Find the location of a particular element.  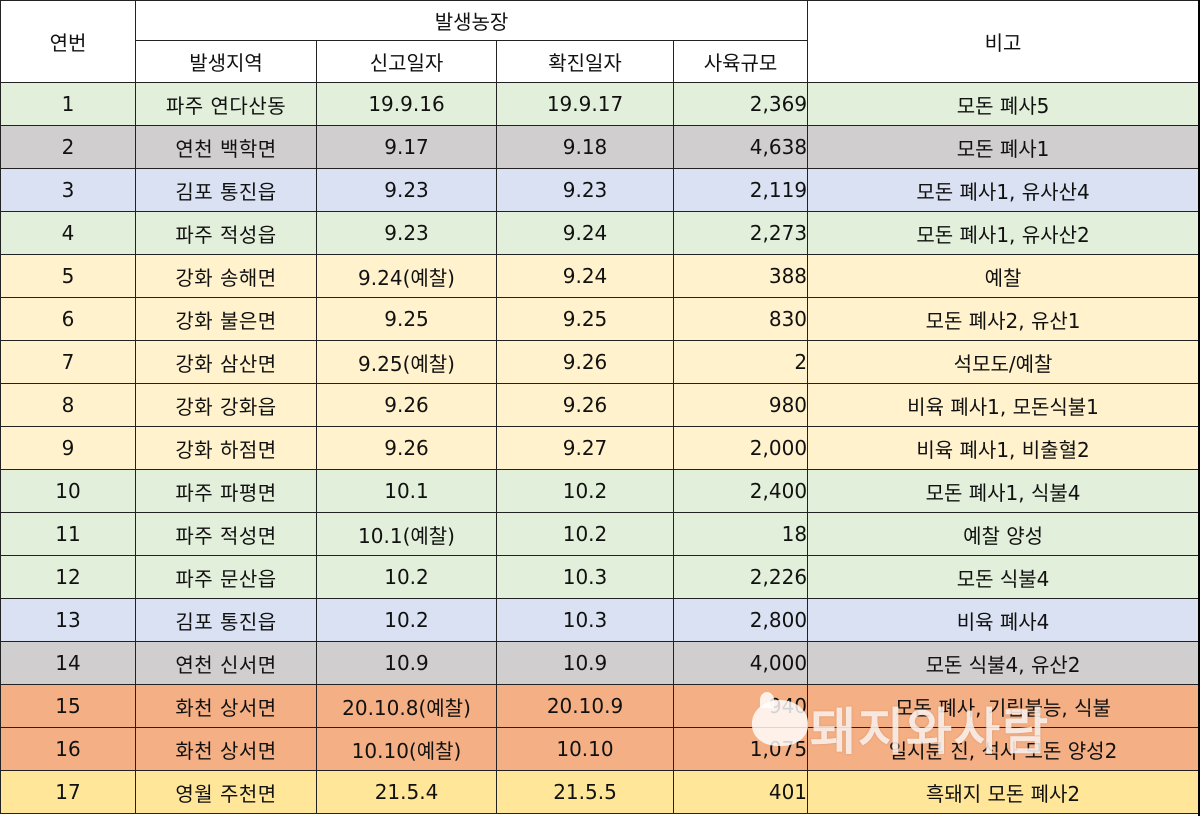

cell-no: 3 is located at coordinates (68, 190).